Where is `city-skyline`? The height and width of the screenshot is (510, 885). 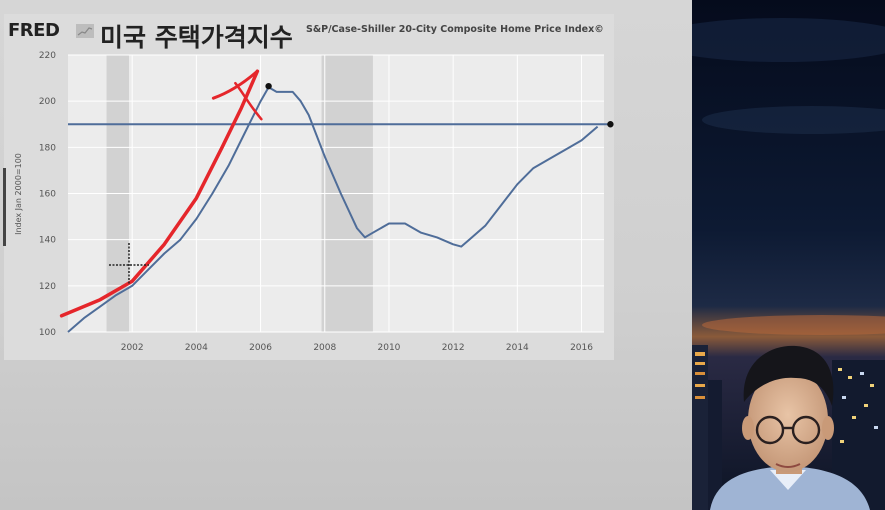 city-skyline is located at coordinates (788, 427).